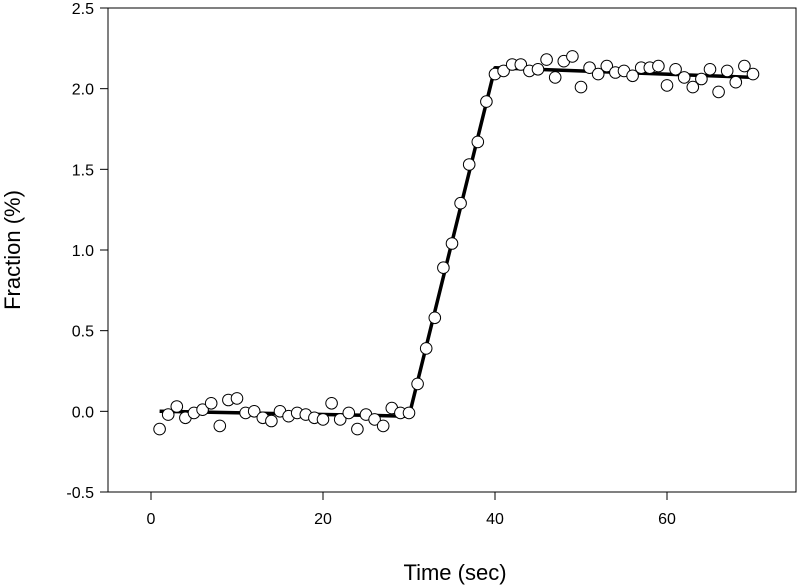 This screenshot has height=585, width=800. I want to click on x-tick-label: 0, so click(151, 519).